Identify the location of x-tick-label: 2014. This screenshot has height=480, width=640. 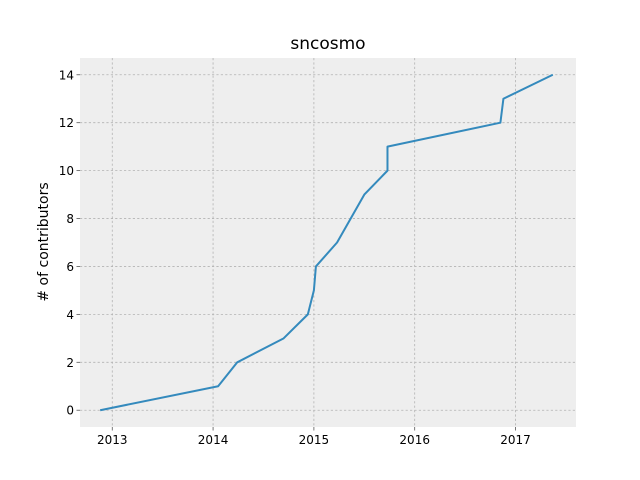
(213, 440).